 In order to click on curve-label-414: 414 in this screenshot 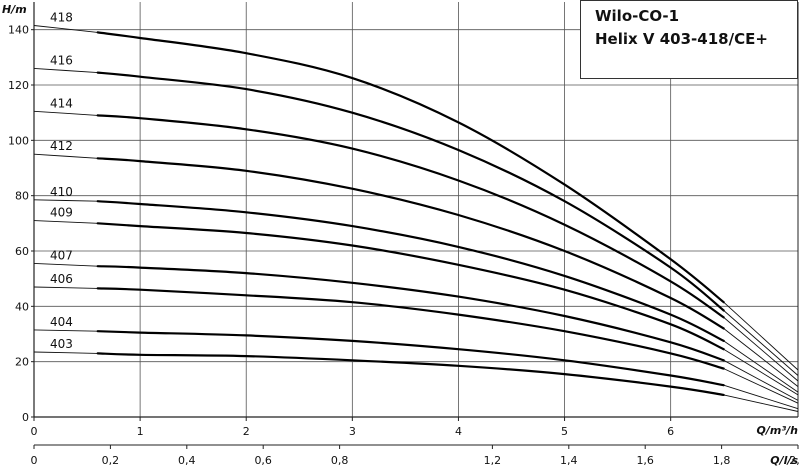, I will do `click(61, 103)`.